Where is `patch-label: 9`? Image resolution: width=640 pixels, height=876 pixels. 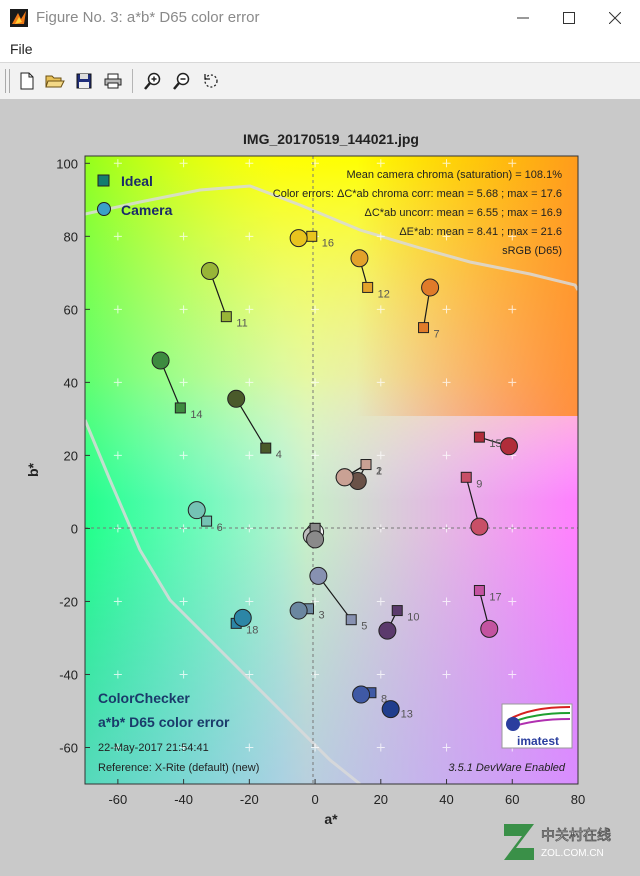
patch-label: 9 is located at coordinates (479, 484).